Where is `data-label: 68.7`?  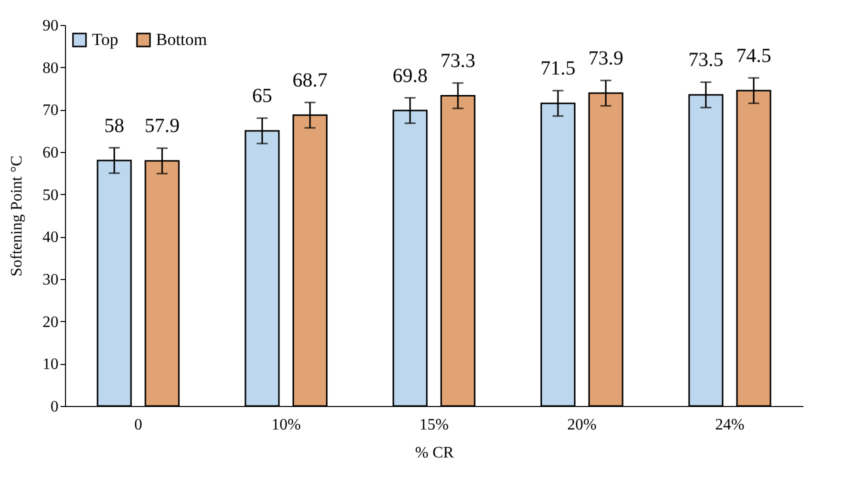
data-label: 68.7 is located at coordinates (310, 80).